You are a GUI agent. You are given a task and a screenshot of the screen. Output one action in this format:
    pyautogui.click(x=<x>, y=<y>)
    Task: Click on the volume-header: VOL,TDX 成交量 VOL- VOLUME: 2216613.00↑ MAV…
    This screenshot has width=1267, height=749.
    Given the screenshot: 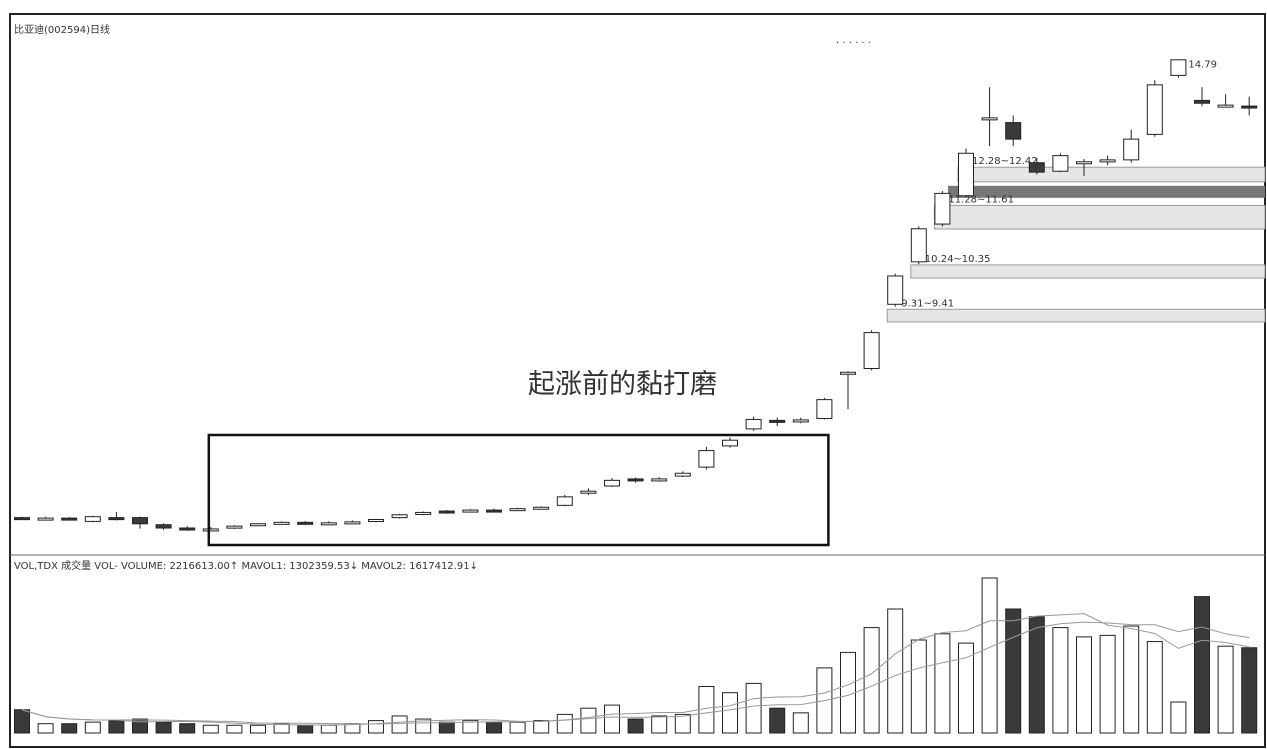 What is the action you would take?
    pyautogui.click(x=246, y=565)
    